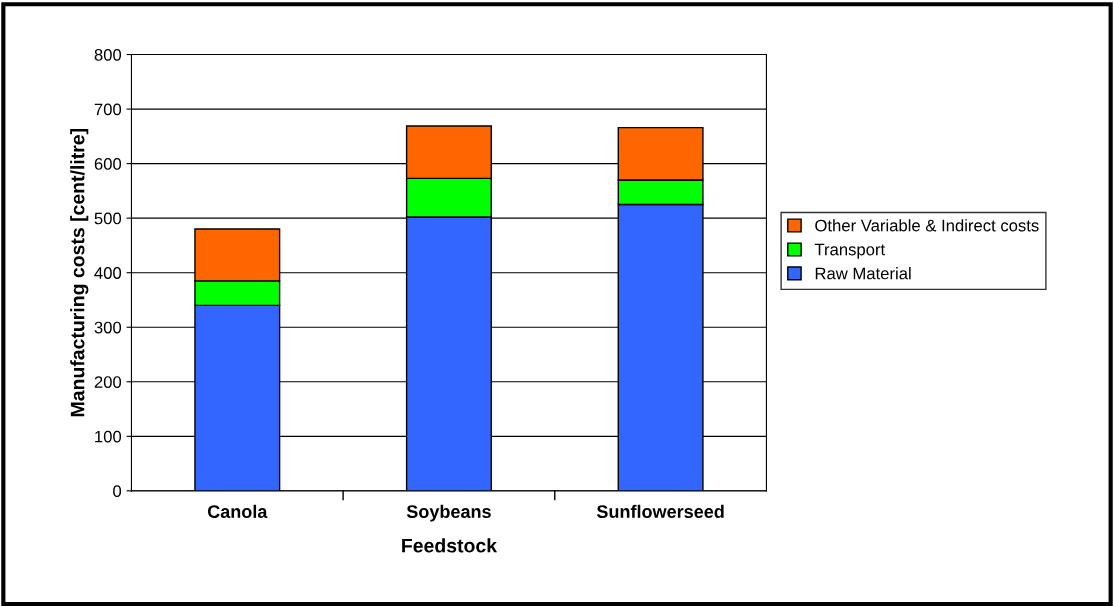  I want to click on y-tick-label: 300, so click(108, 327).